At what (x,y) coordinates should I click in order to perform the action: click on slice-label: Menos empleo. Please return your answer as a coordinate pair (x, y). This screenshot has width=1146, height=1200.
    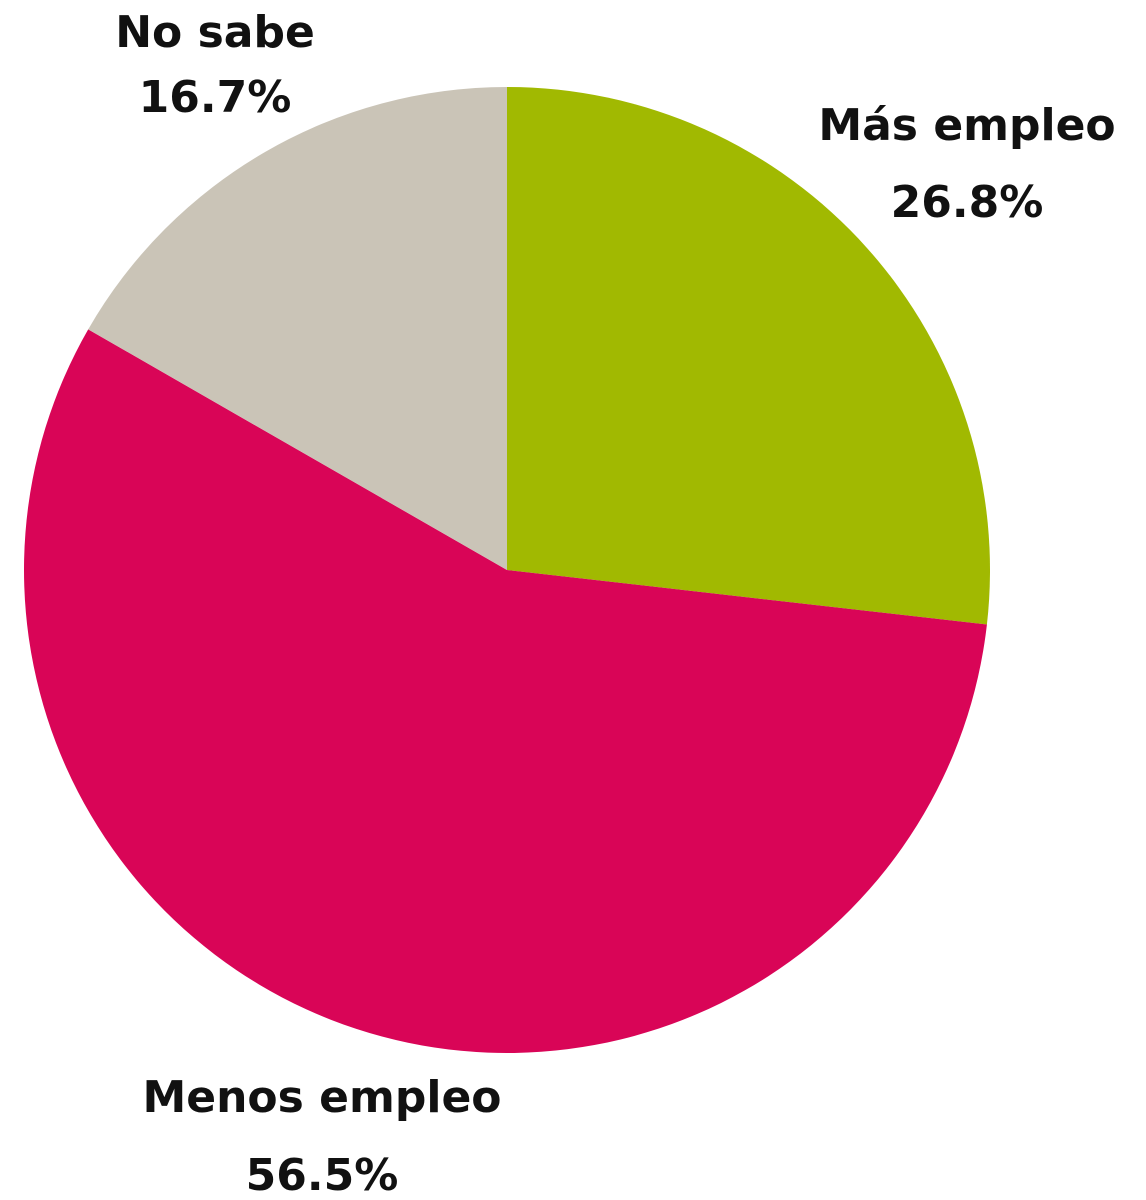
    Looking at the image, I should click on (321, 1097).